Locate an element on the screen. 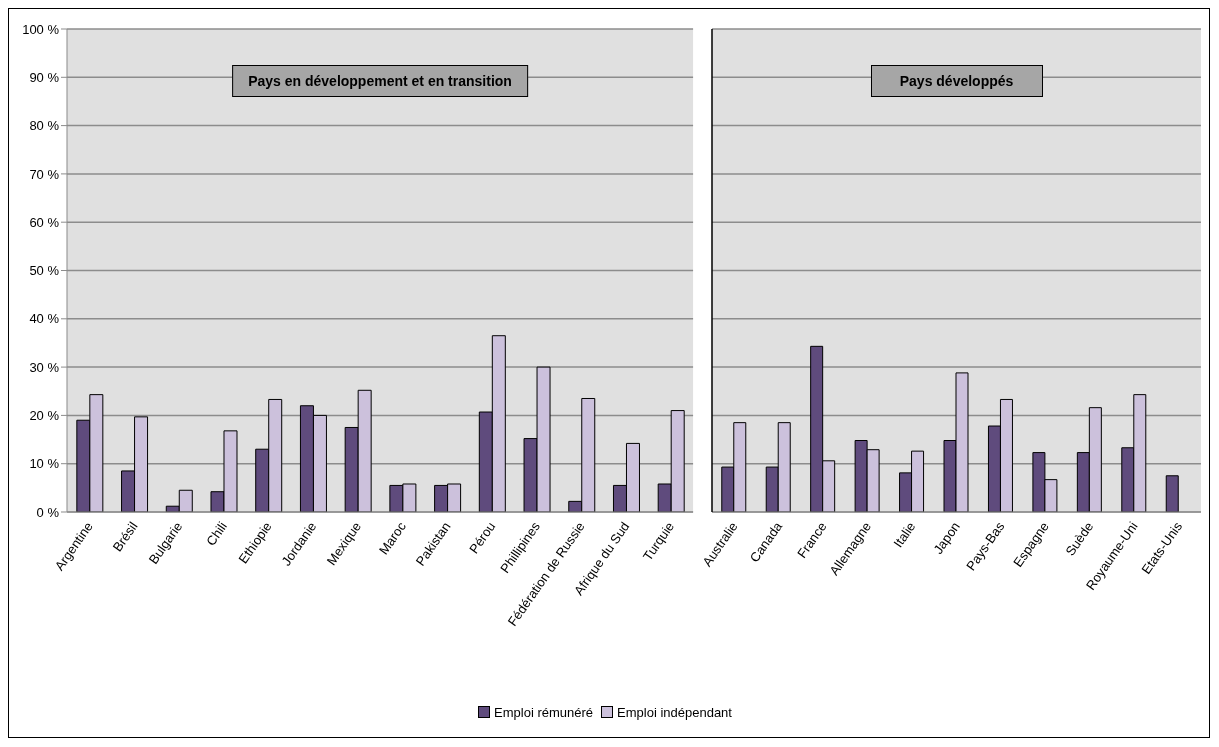  y-tick-label: 80 % is located at coordinates (44, 126).